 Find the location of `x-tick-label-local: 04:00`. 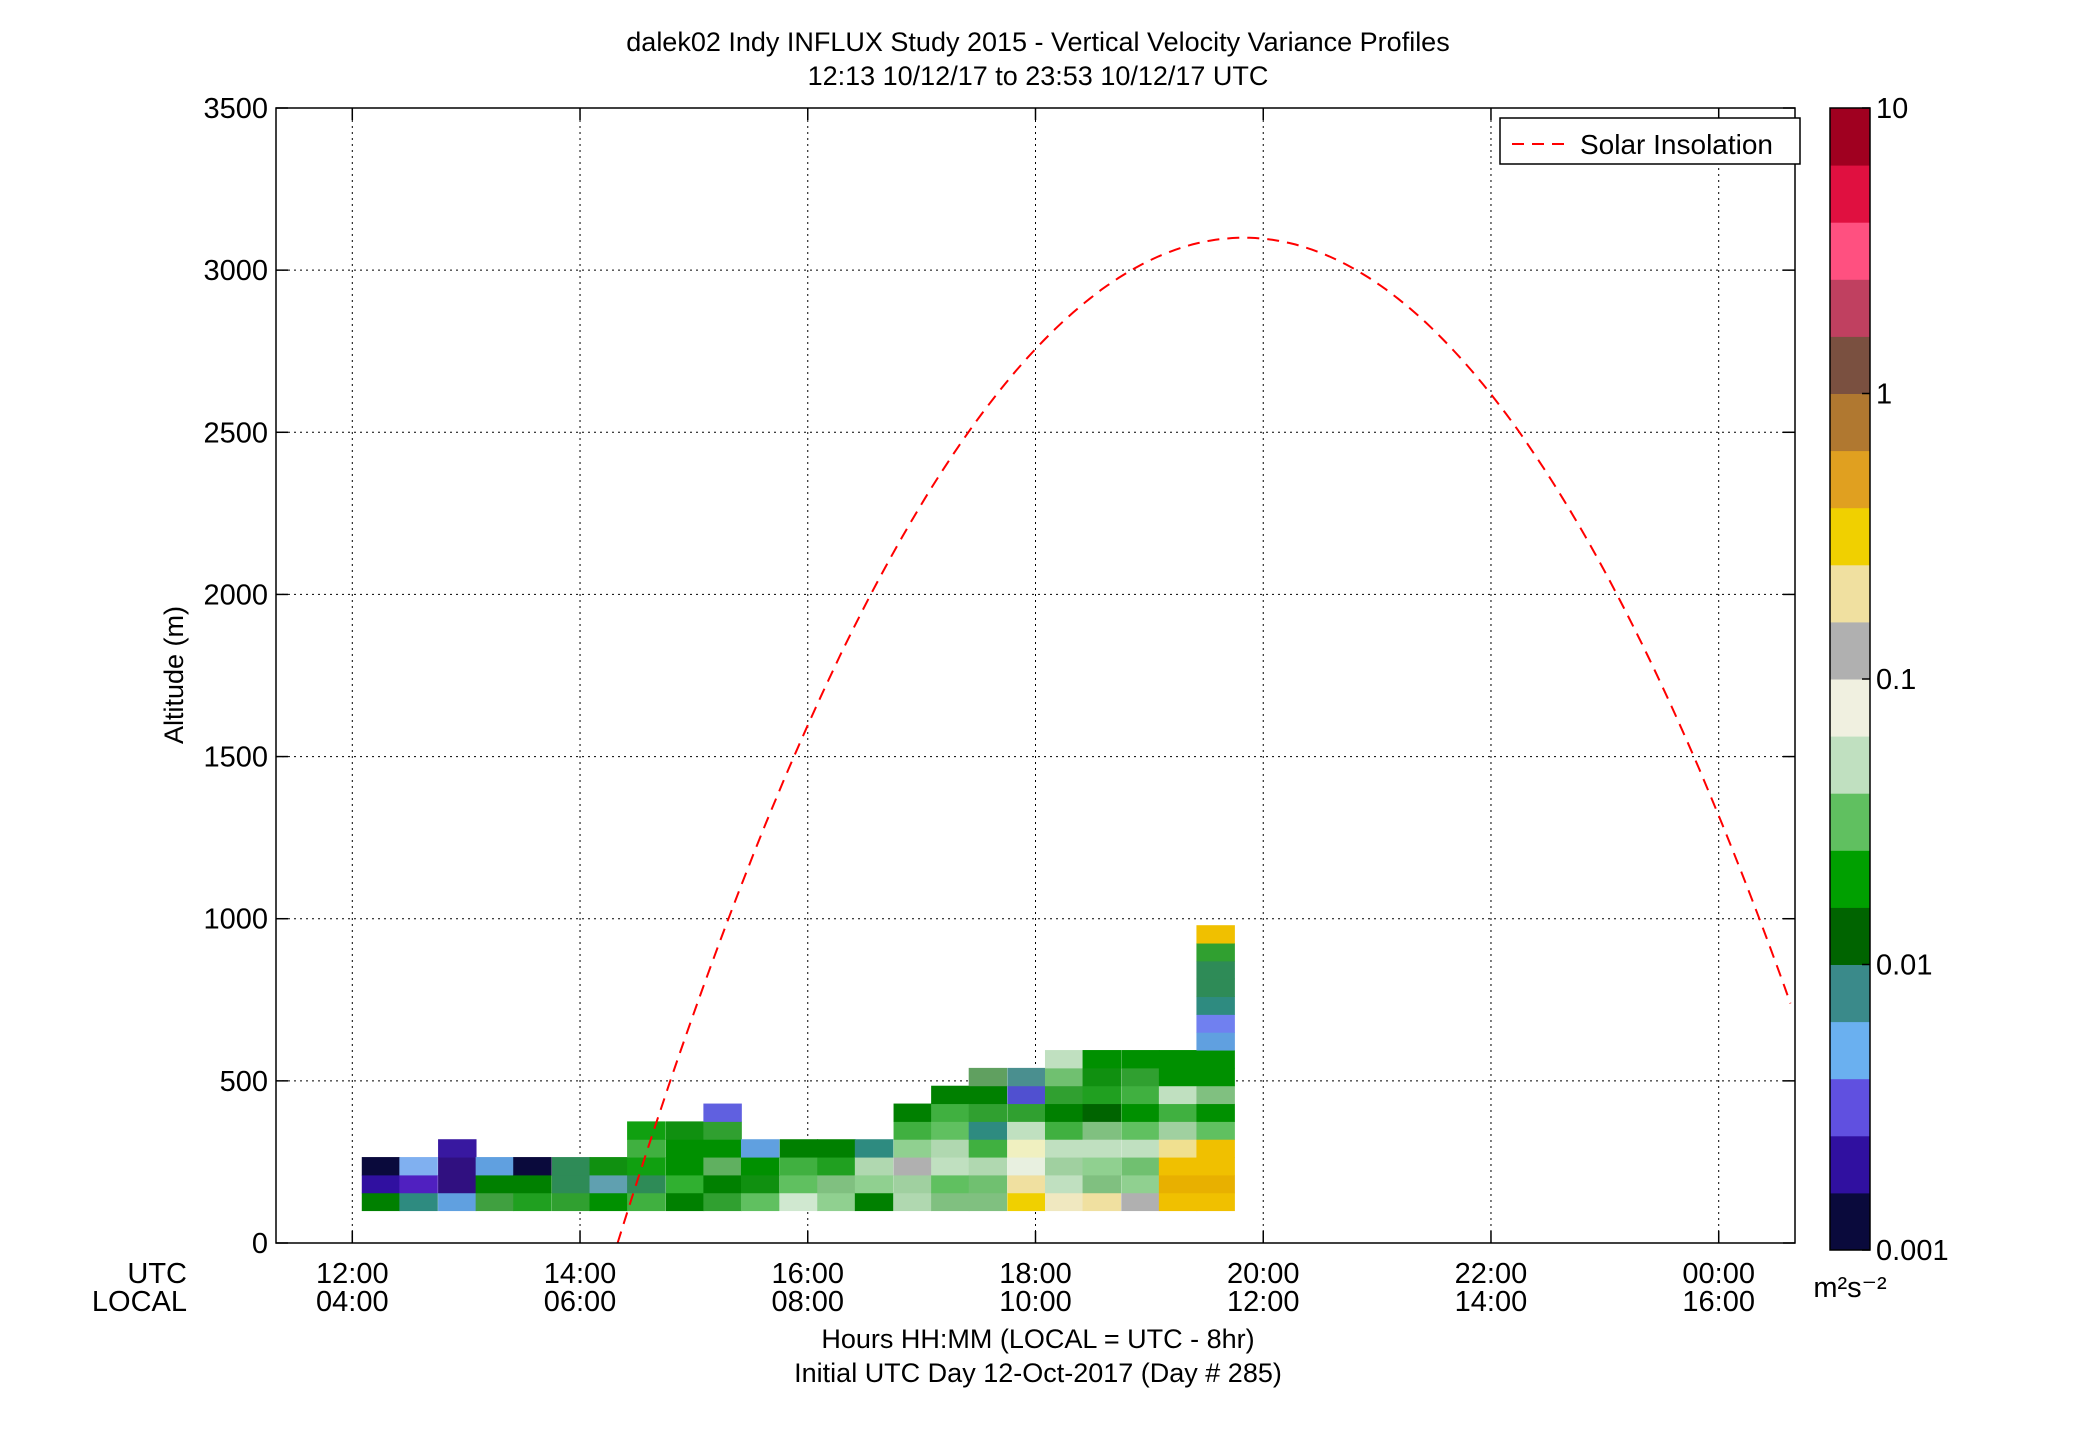

x-tick-label-local: 04:00 is located at coordinates (352, 1302).